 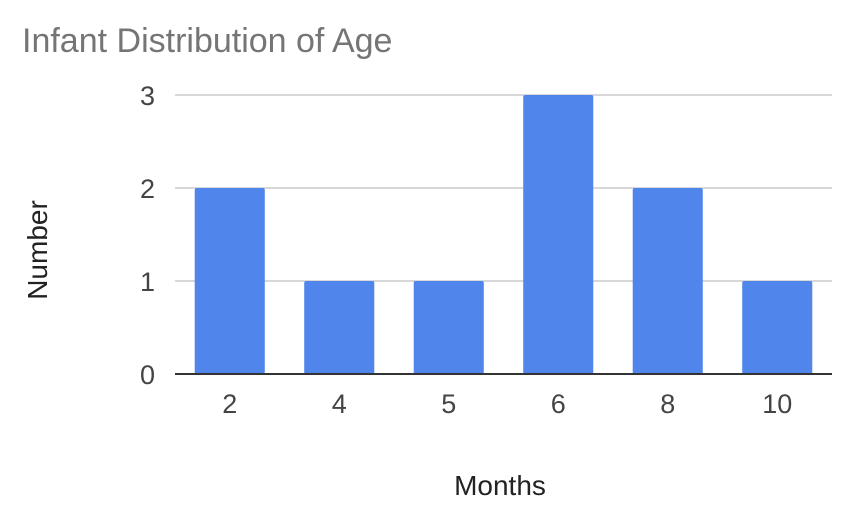 I want to click on x-tick-label: 5, so click(x=448, y=404).